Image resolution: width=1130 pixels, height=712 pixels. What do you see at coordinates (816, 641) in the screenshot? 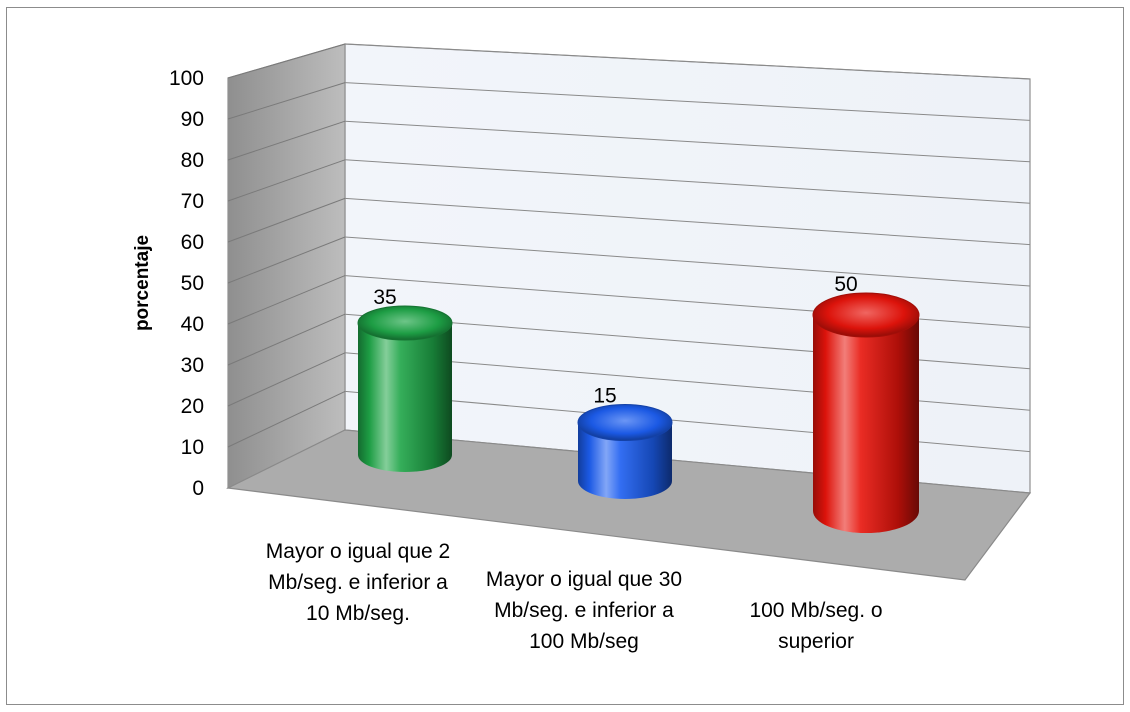
I see `category-label-line: superior` at bounding box center [816, 641].